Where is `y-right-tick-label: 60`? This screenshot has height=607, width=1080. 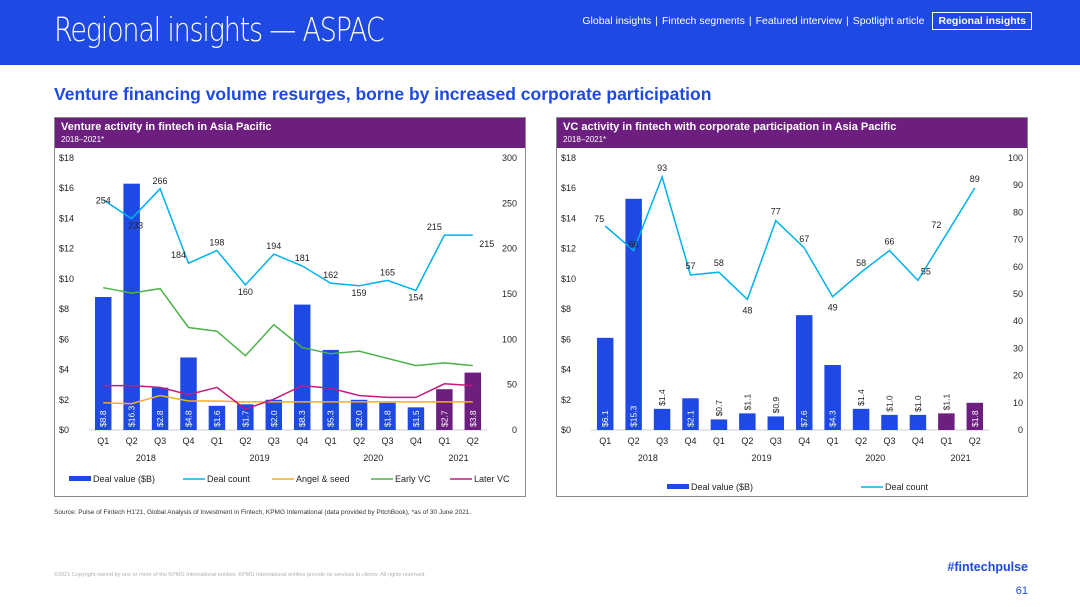 y-right-tick-label: 60 is located at coordinates (1018, 267).